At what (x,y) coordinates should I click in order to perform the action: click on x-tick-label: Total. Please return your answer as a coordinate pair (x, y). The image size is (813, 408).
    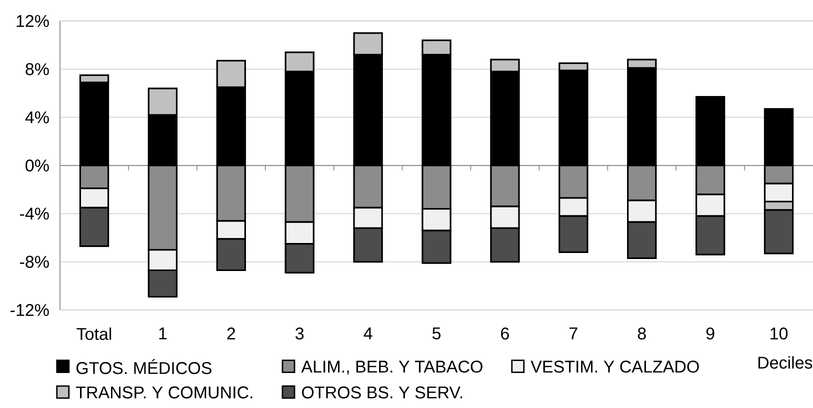
    Looking at the image, I should click on (94, 334).